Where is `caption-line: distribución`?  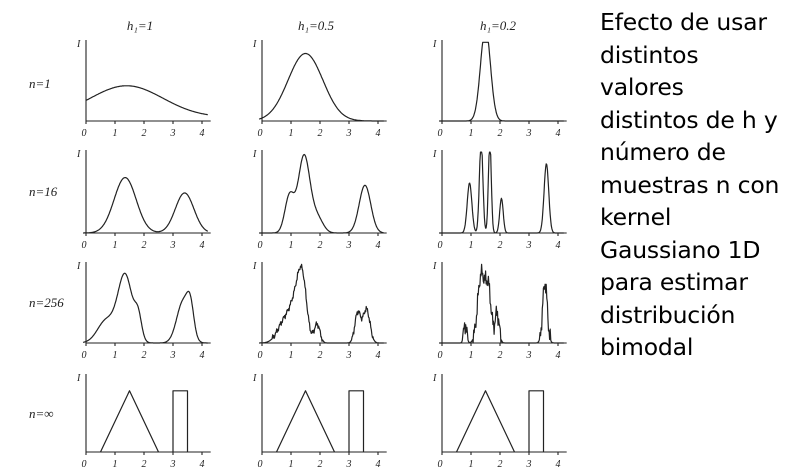 caption-line: distribución is located at coordinates (668, 314).